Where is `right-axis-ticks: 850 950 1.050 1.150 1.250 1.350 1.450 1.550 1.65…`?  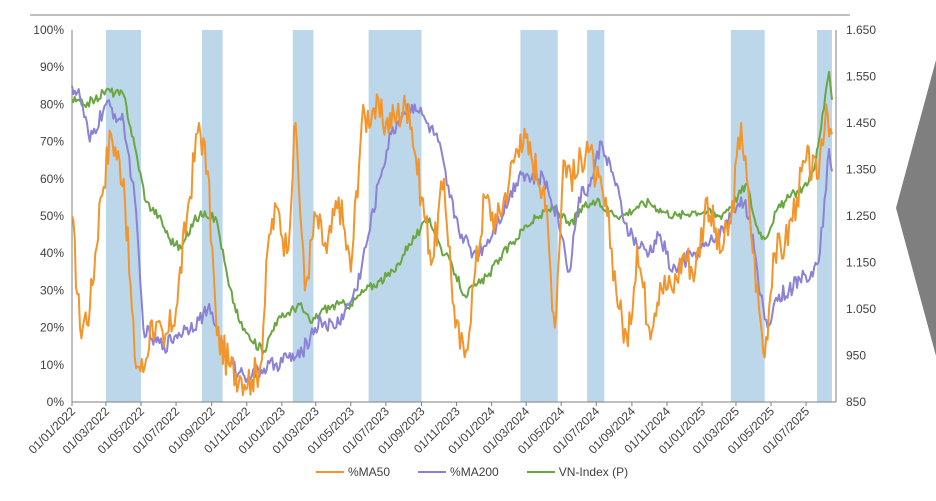 right-axis-ticks: 850 950 1.050 1.150 1.250 1.350 1.450 1.550 1.65… is located at coordinates (861, 216).